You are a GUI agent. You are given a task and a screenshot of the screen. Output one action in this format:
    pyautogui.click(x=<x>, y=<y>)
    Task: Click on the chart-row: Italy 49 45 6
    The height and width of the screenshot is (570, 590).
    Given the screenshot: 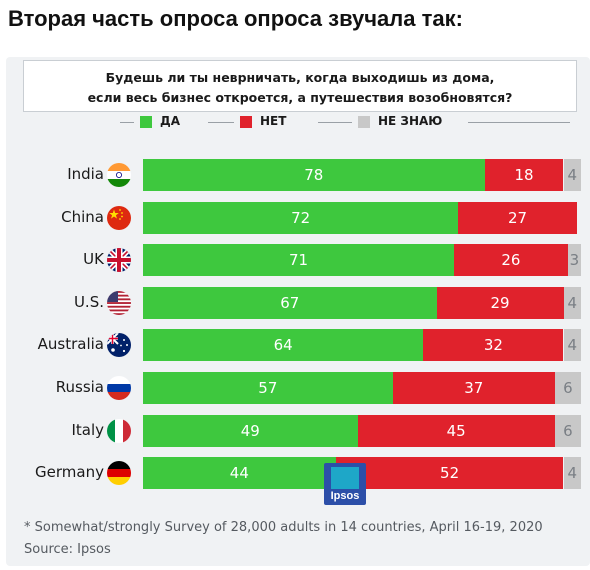 What is the action you would take?
    pyautogui.click(x=298, y=430)
    